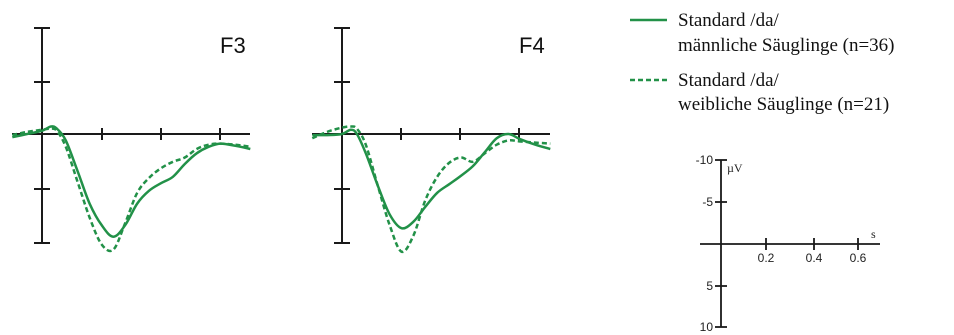 The image size is (954, 335). I want to click on scale-y-unit: µV, so click(735, 168).